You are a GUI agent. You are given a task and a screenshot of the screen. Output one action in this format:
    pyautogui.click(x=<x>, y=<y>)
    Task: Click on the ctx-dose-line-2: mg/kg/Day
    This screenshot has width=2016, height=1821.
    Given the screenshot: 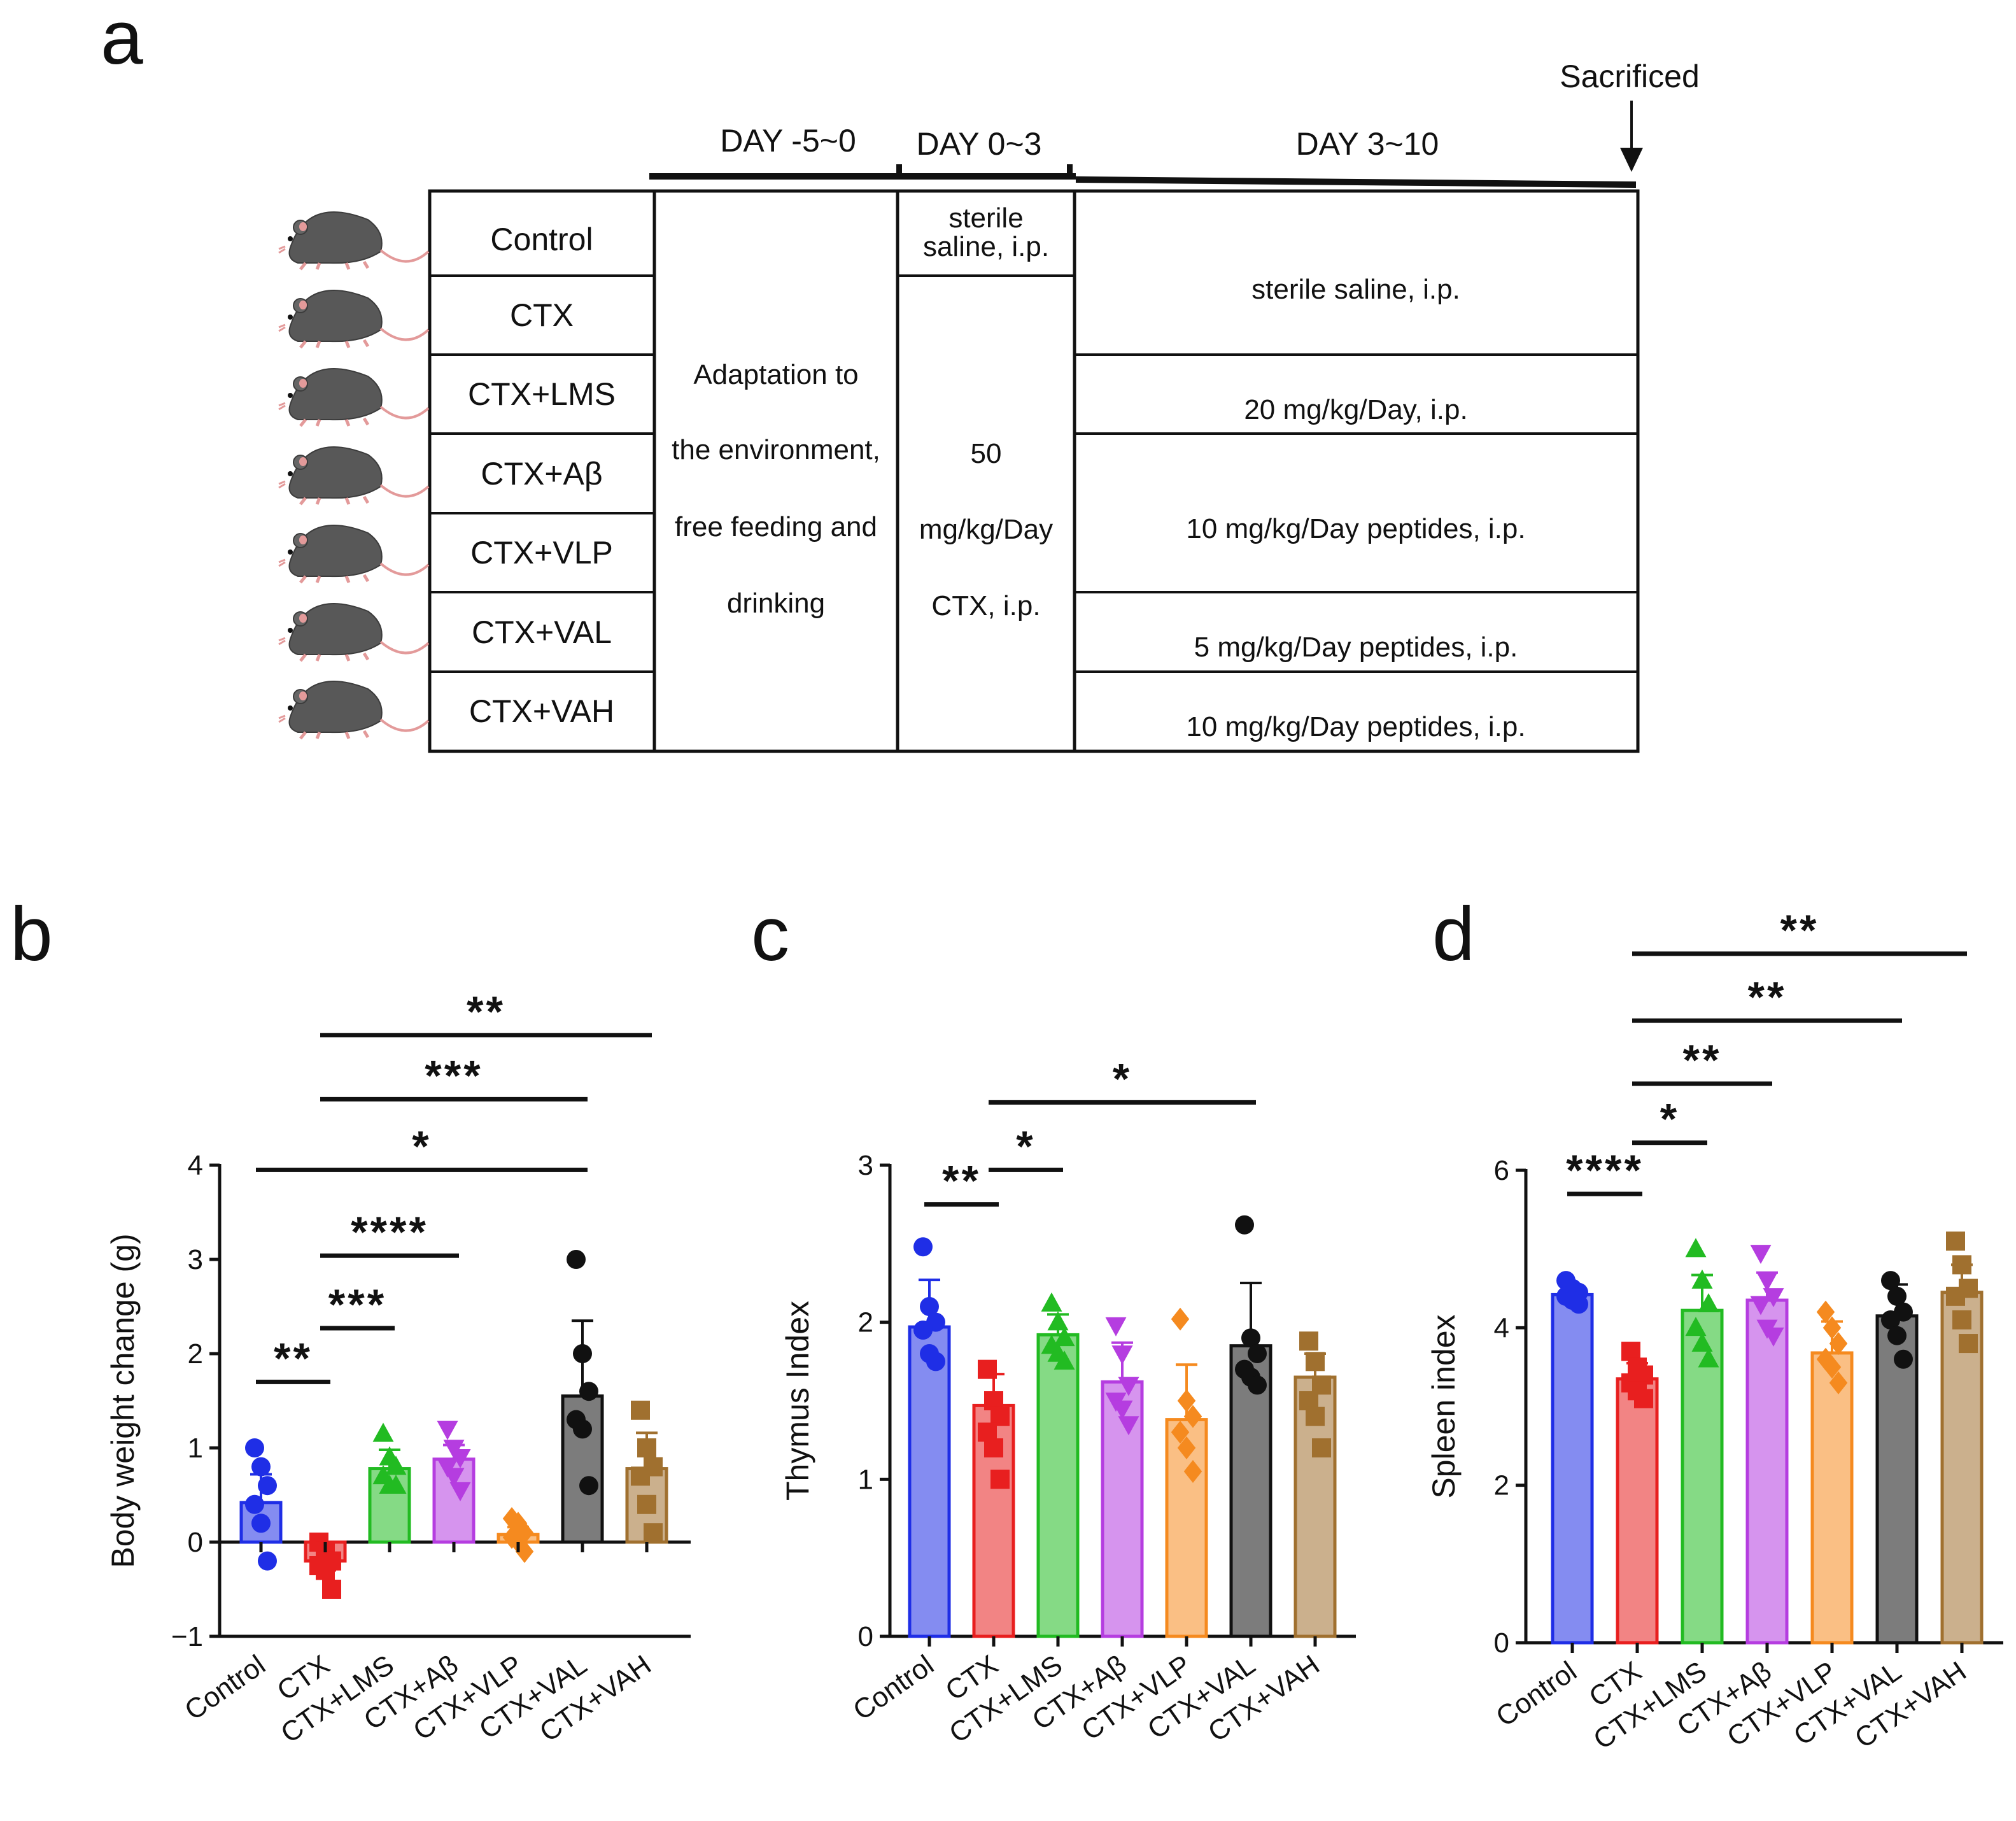 What is the action you would take?
    pyautogui.click(x=986, y=530)
    